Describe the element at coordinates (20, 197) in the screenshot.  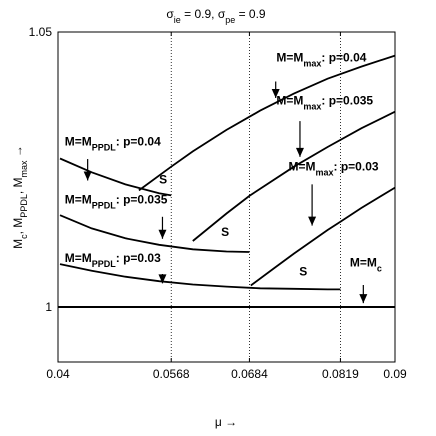
I see `y-axis-label: Mc, MPPDL, Mmax →` at that location.